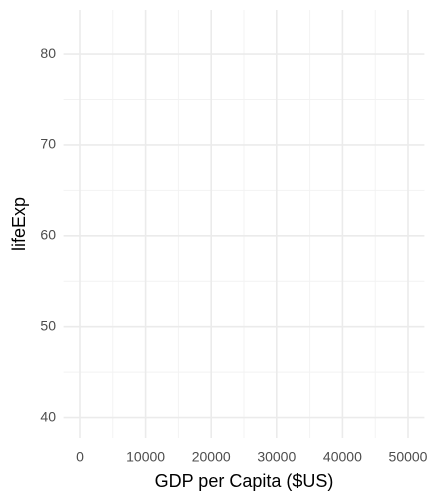  I want to click on y-tick-label: 60, so click(48, 235).